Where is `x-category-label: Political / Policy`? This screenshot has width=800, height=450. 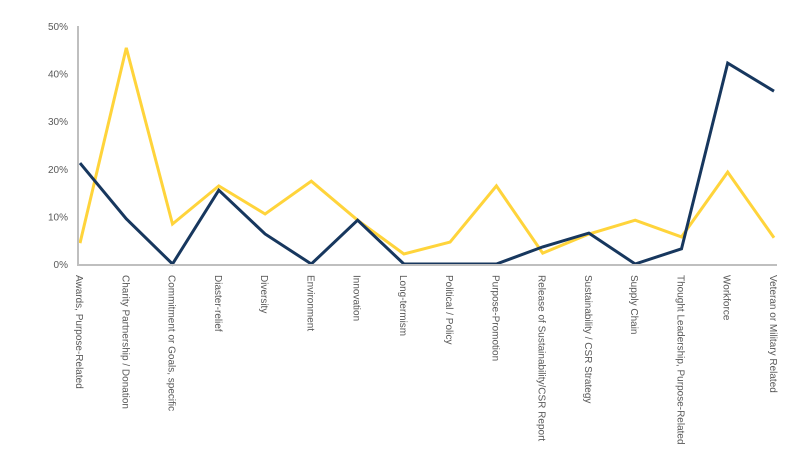 x-category-label: Political / Policy is located at coordinates (448, 309).